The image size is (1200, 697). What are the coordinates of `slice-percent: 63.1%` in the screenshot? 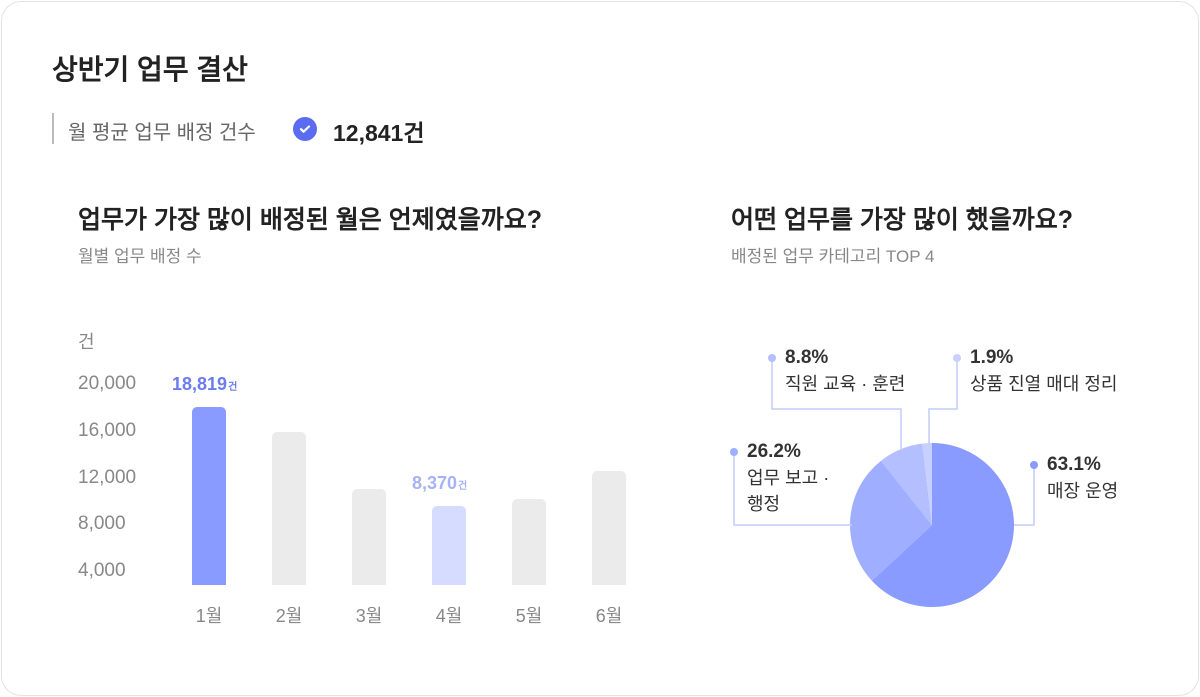 It's located at (1074, 464).